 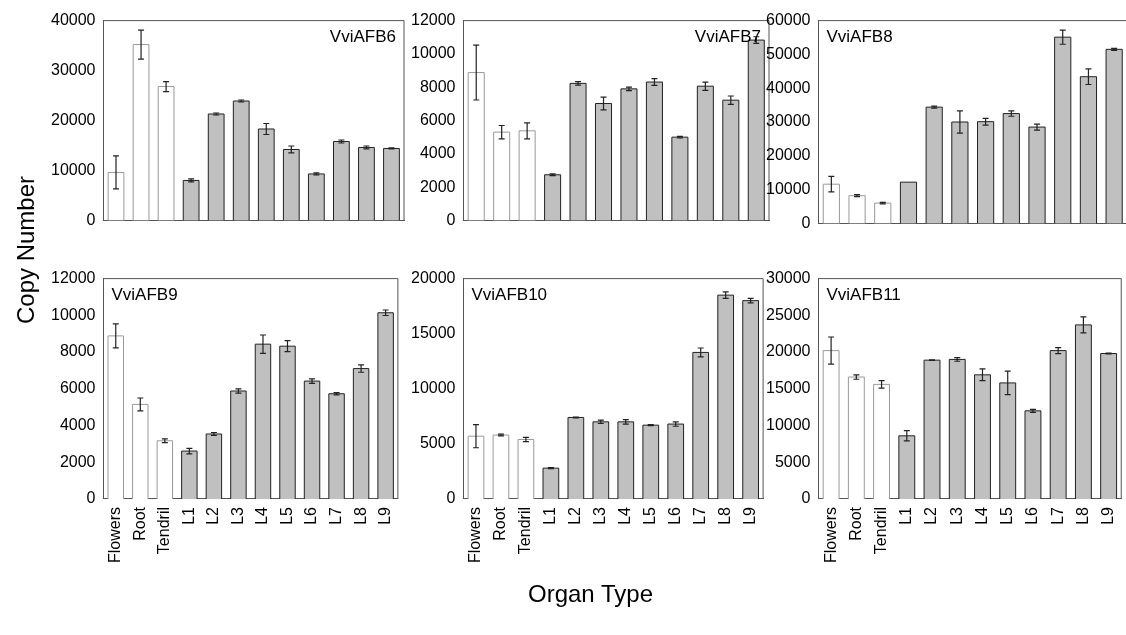 I want to click on chart-title: VviAFB8, so click(x=859, y=36).